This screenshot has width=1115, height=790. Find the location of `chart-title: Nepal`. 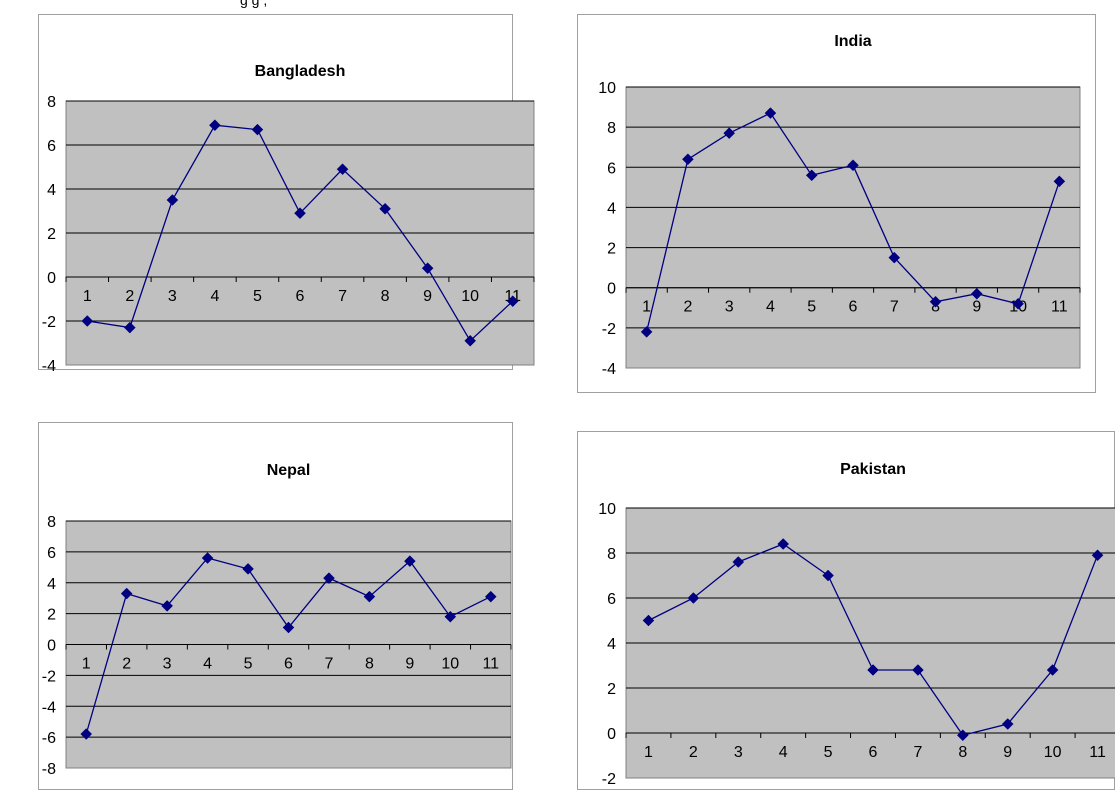

chart-title: Nepal is located at coordinates (289, 470).